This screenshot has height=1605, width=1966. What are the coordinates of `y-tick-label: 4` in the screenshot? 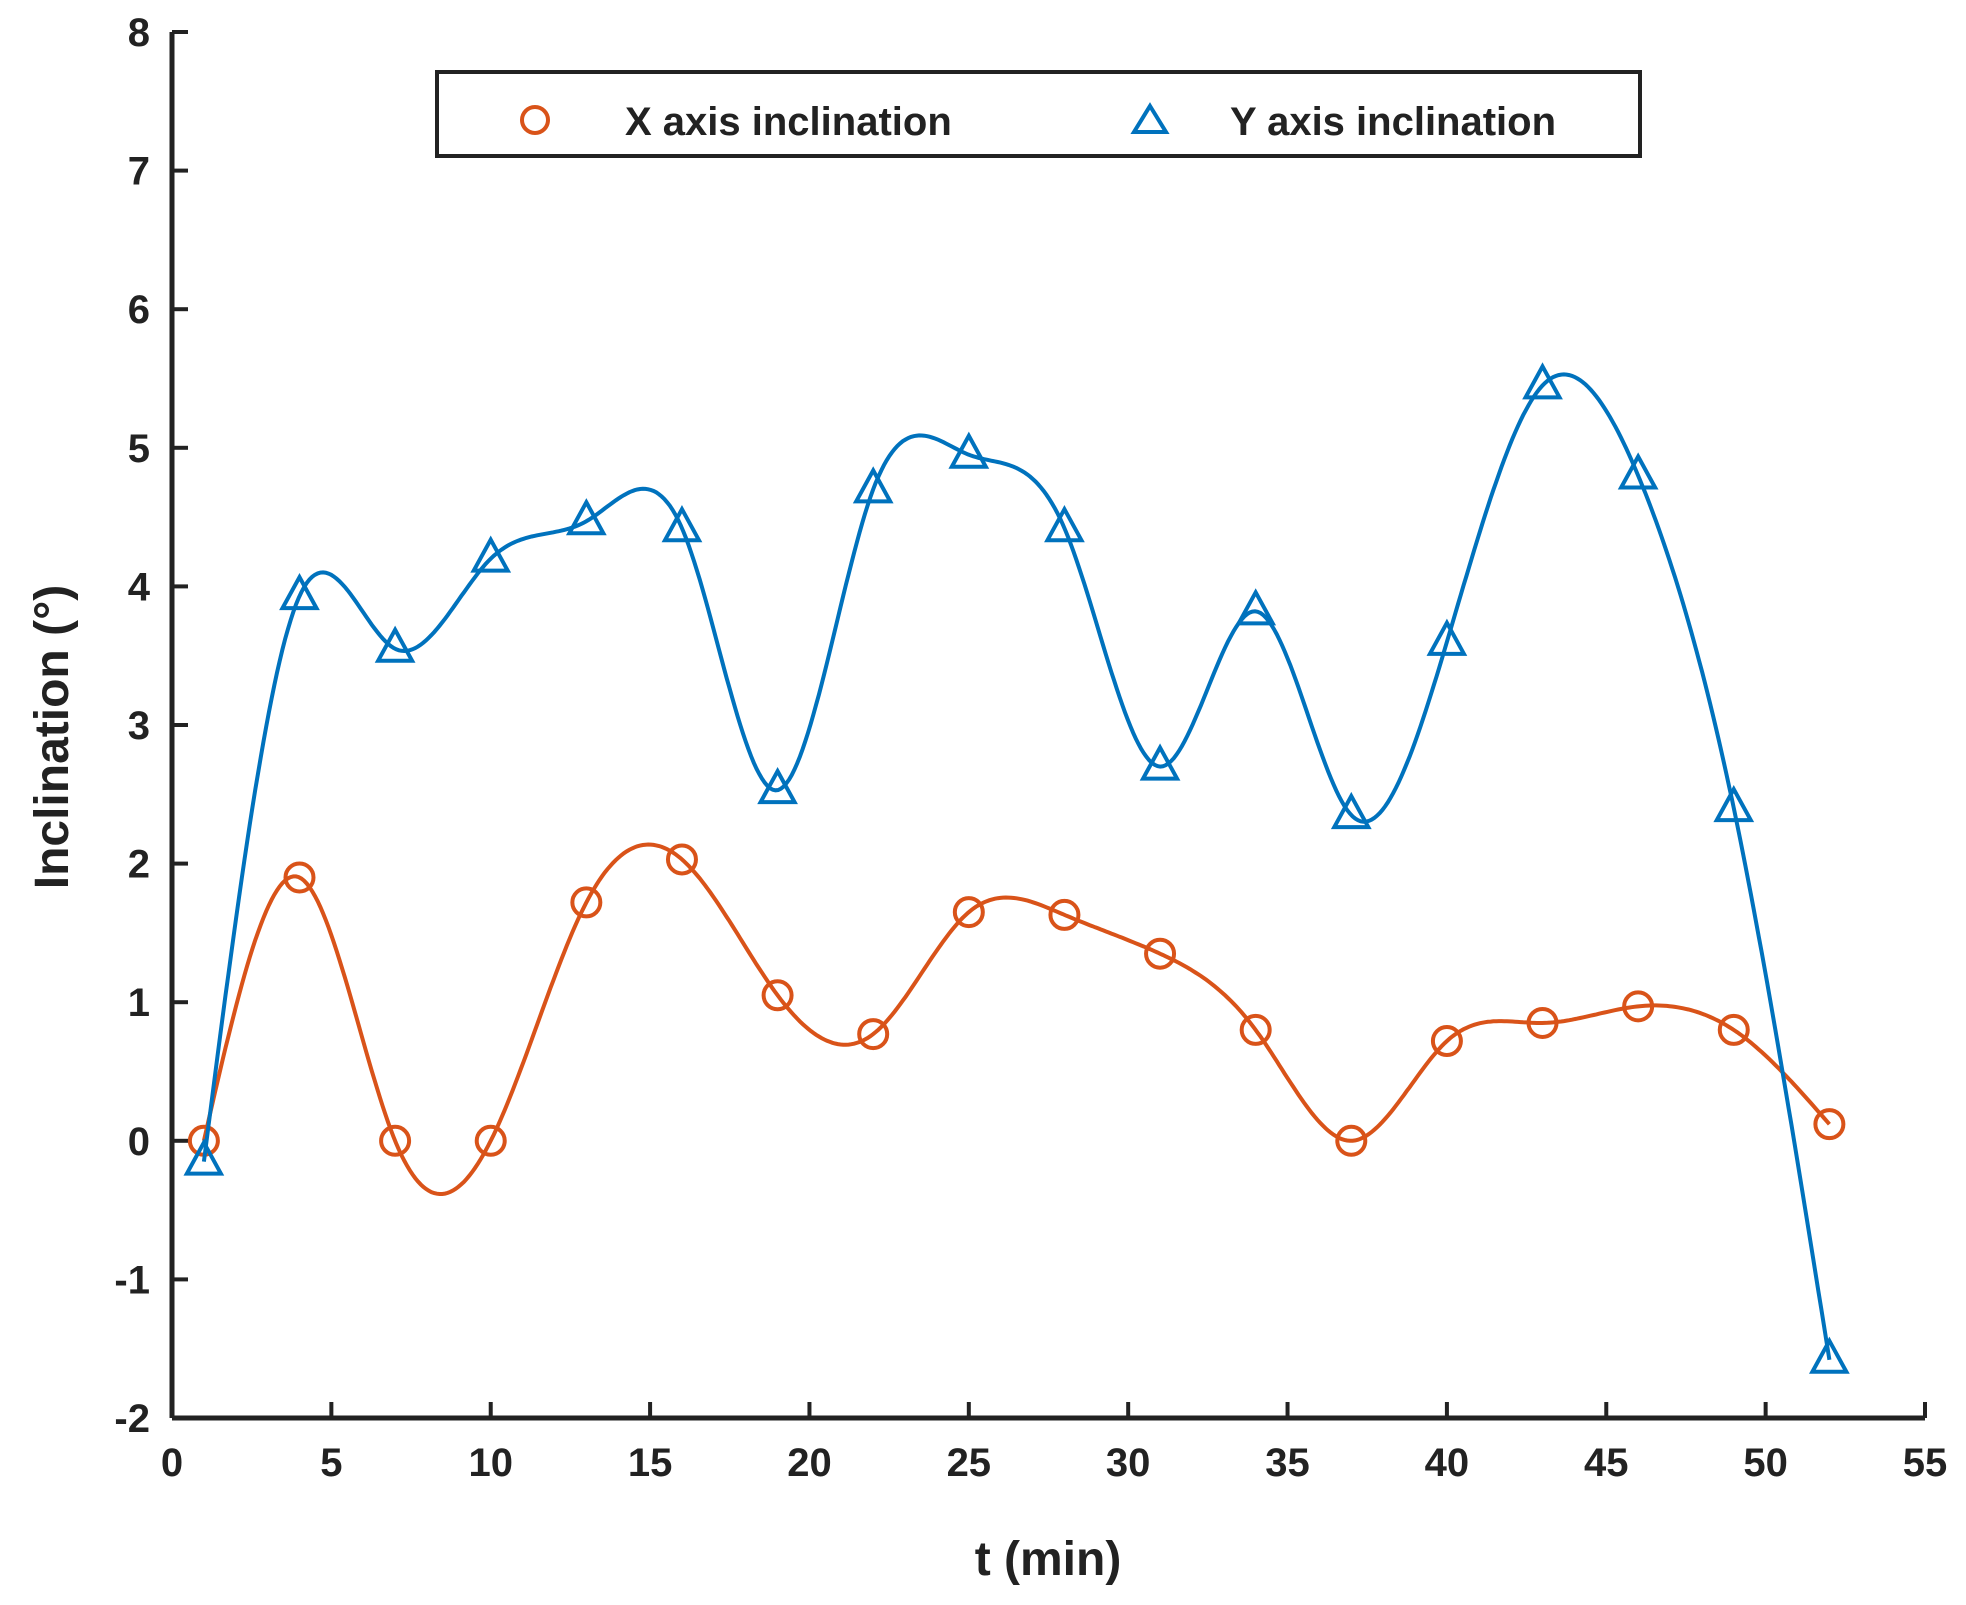 It's located at (139, 587).